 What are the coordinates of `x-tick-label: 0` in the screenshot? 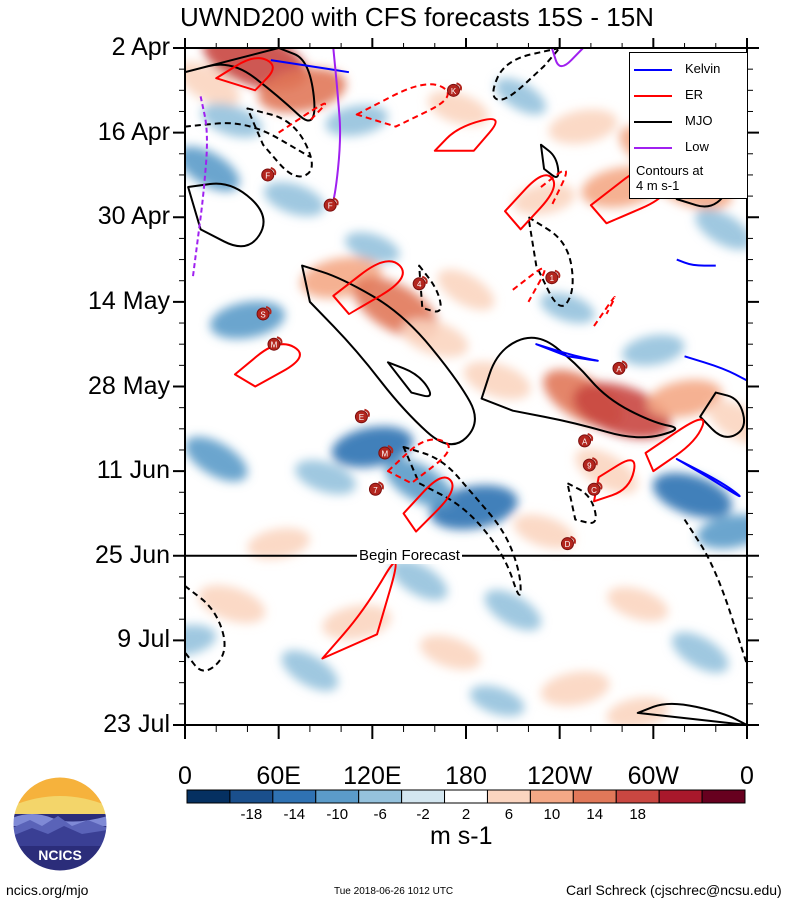 It's located at (747, 776).